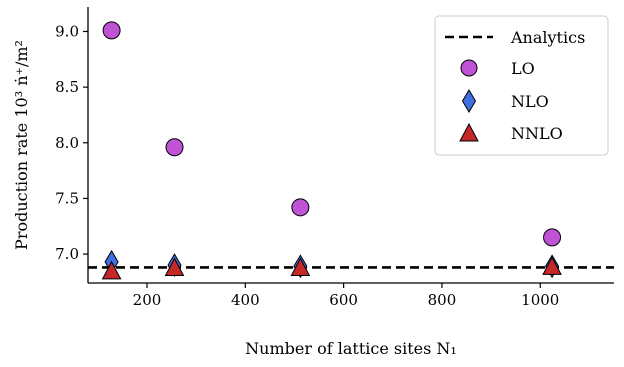  What do you see at coordinates (67, 198) in the screenshot?
I see `y-tick-label: 7.5` at bounding box center [67, 198].